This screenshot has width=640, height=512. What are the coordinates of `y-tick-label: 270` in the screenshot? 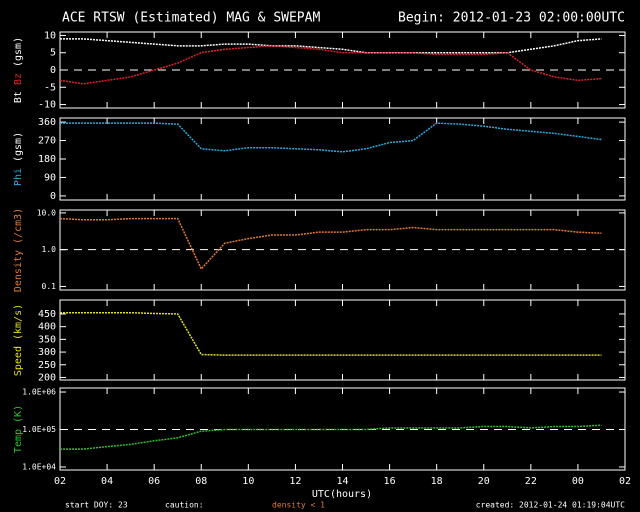 It's located at (47, 141).